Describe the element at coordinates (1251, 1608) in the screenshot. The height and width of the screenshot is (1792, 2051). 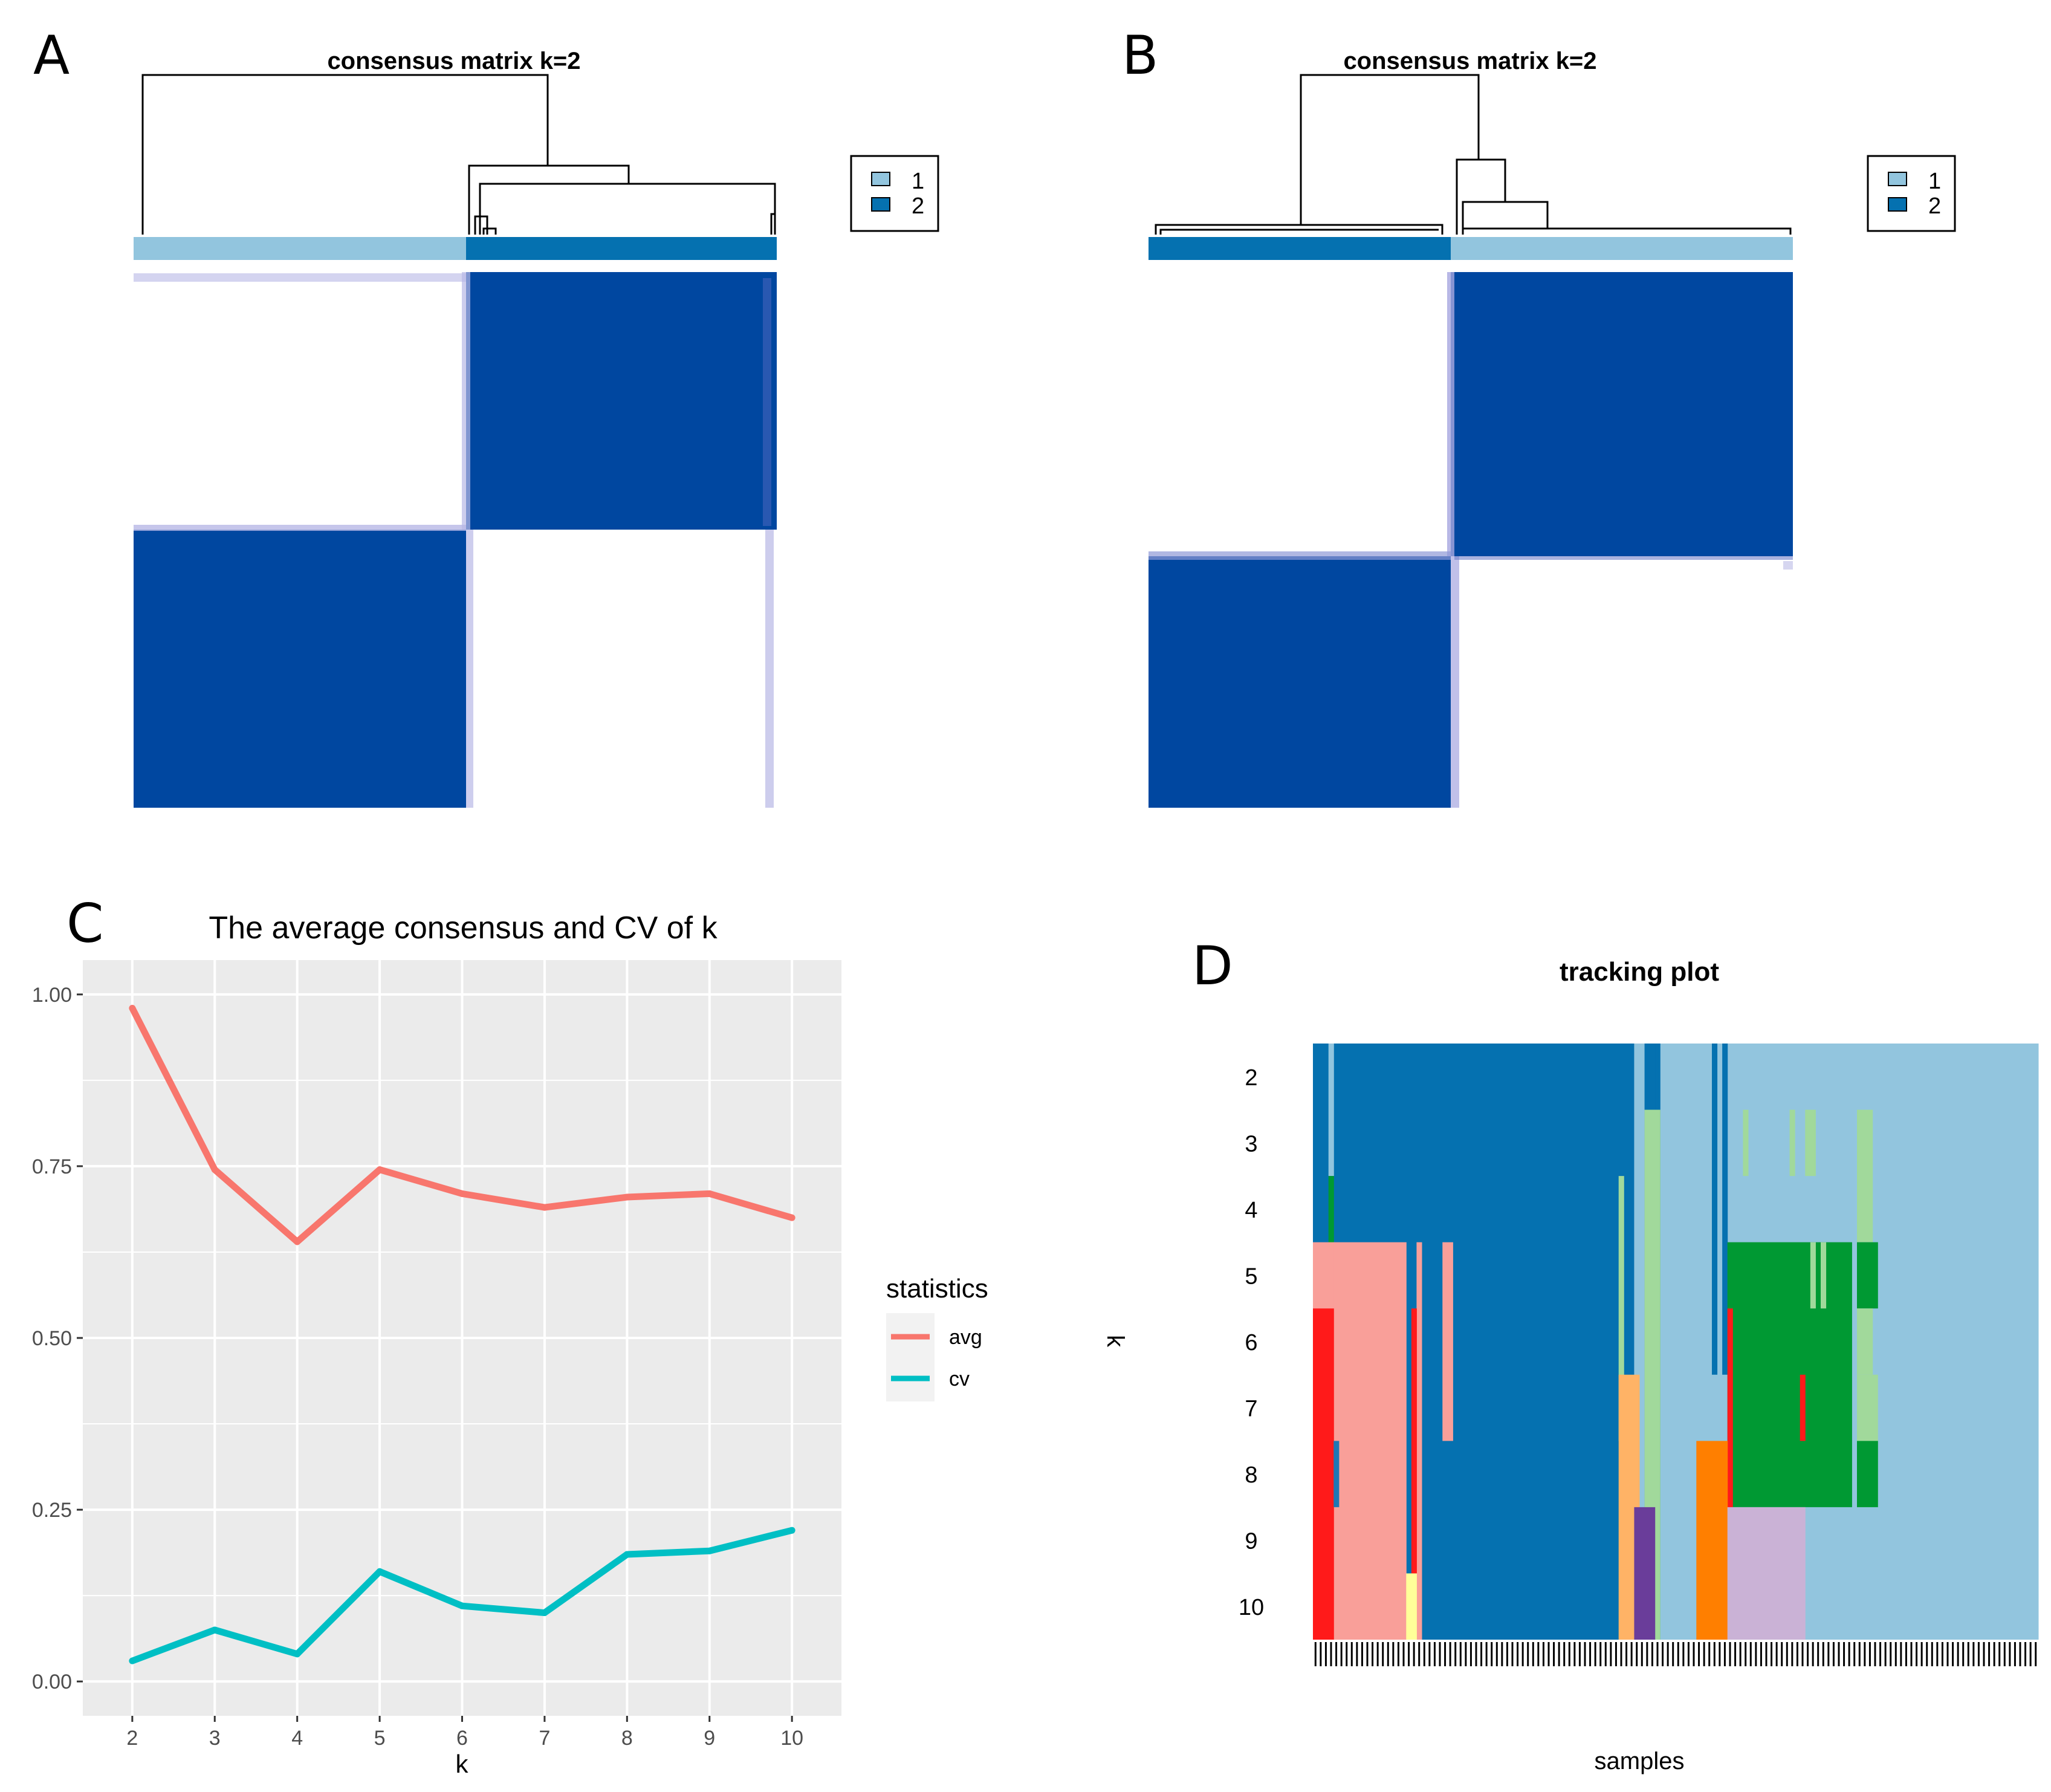
I see `panel-d-k-label: 10` at that location.